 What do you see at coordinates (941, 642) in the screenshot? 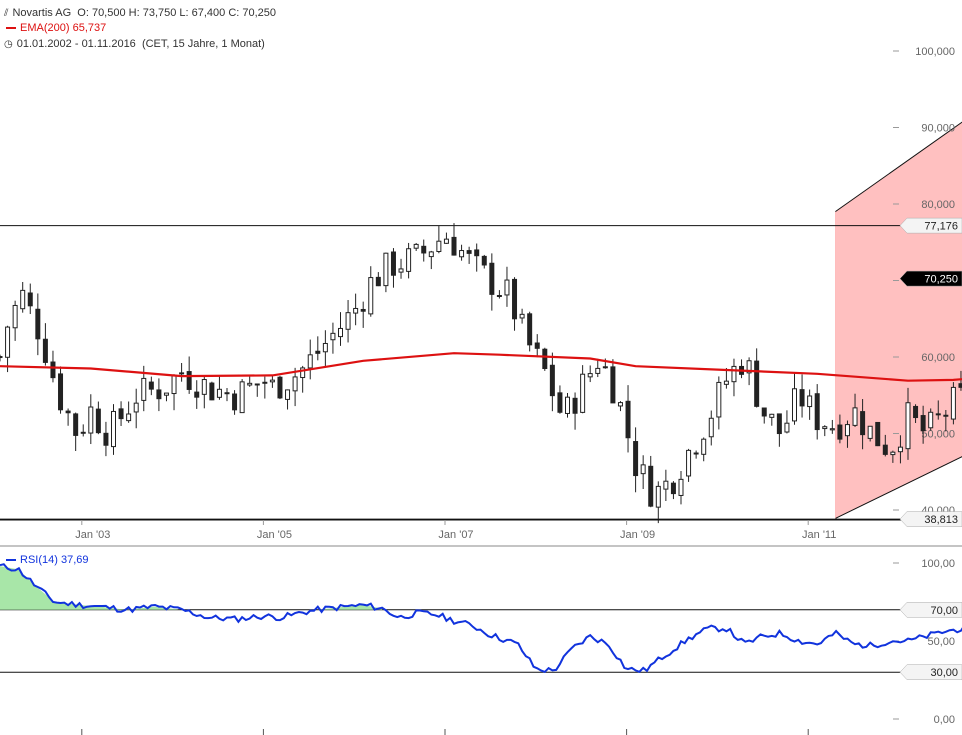
I see `rsi-ytick-label-50: 50,00` at bounding box center [941, 642].